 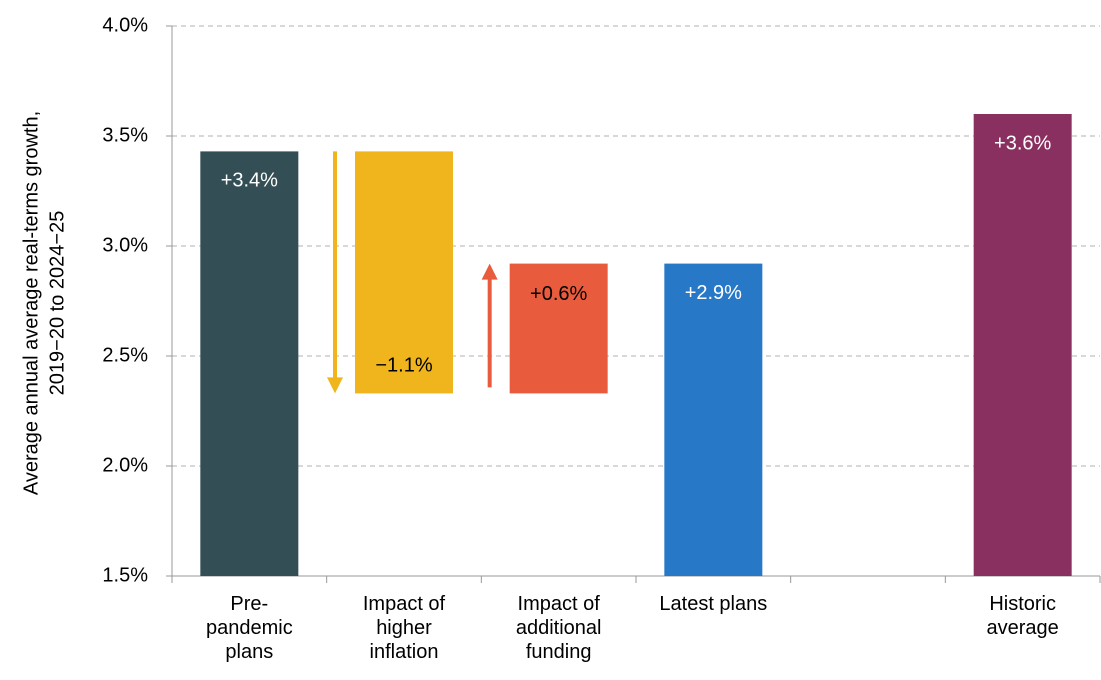 I want to click on y-tick-label: 1.5%, so click(x=125, y=575).